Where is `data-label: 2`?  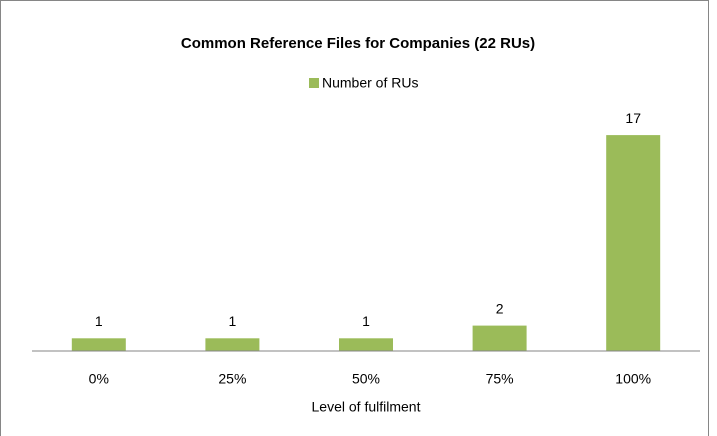
data-label: 2 is located at coordinates (500, 308).